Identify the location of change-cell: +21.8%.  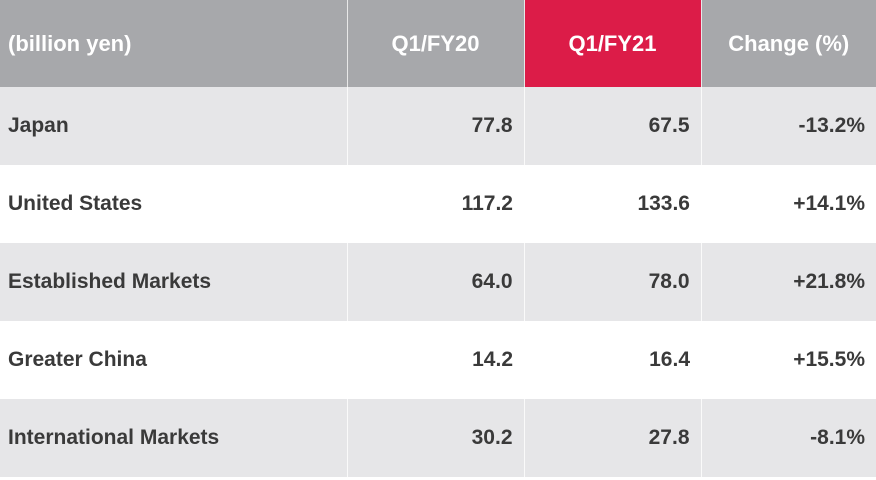
(788, 282).